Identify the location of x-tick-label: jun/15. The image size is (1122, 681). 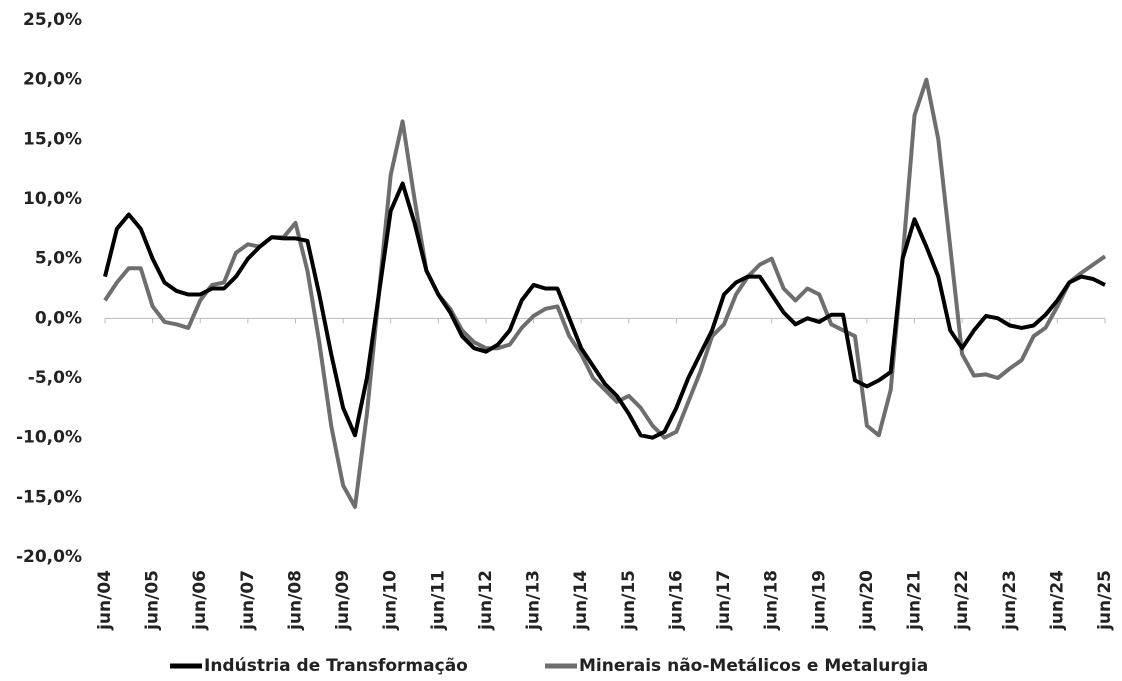
(629, 600).